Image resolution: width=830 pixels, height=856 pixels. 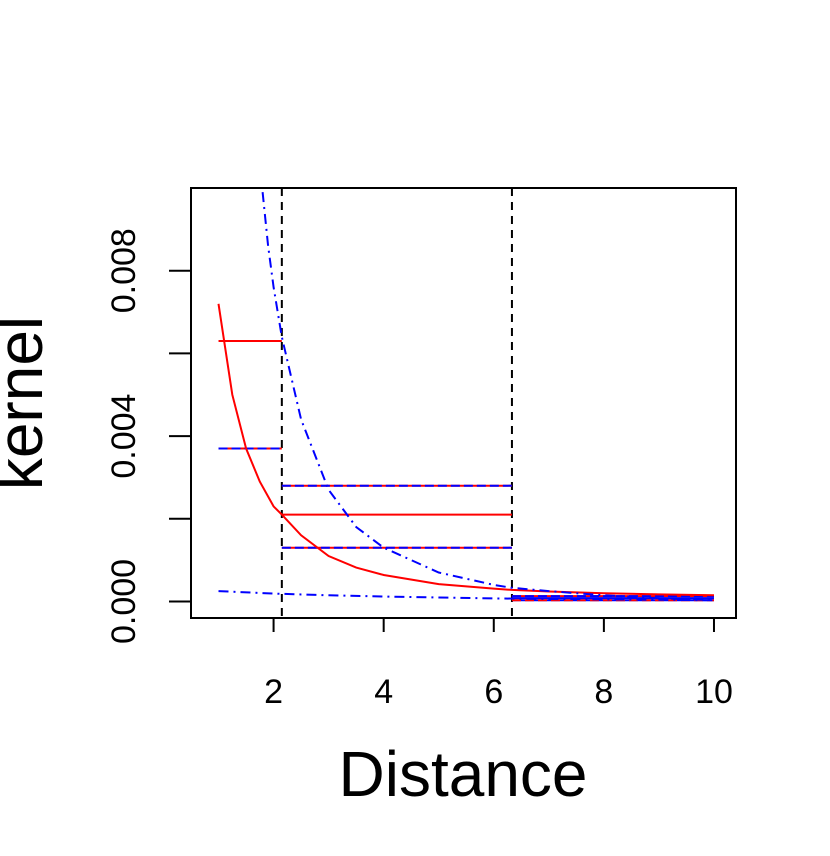 What do you see at coordinates (383, 692) in the screenshot?
I see `x-tick-label-1: 4` at bounding box center [383, 692].